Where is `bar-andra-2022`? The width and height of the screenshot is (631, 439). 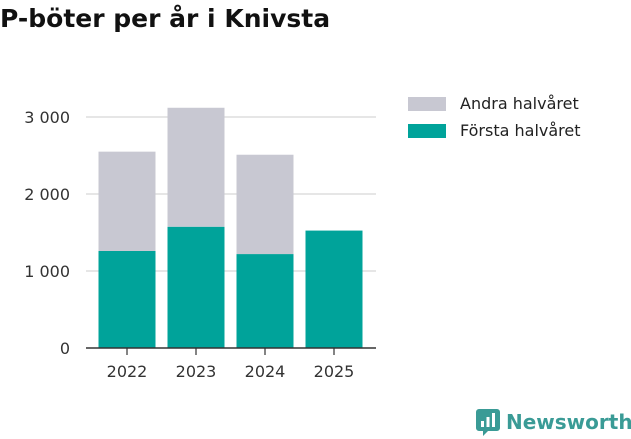
bar-andra-2022 is located at coordinates (127, 201).